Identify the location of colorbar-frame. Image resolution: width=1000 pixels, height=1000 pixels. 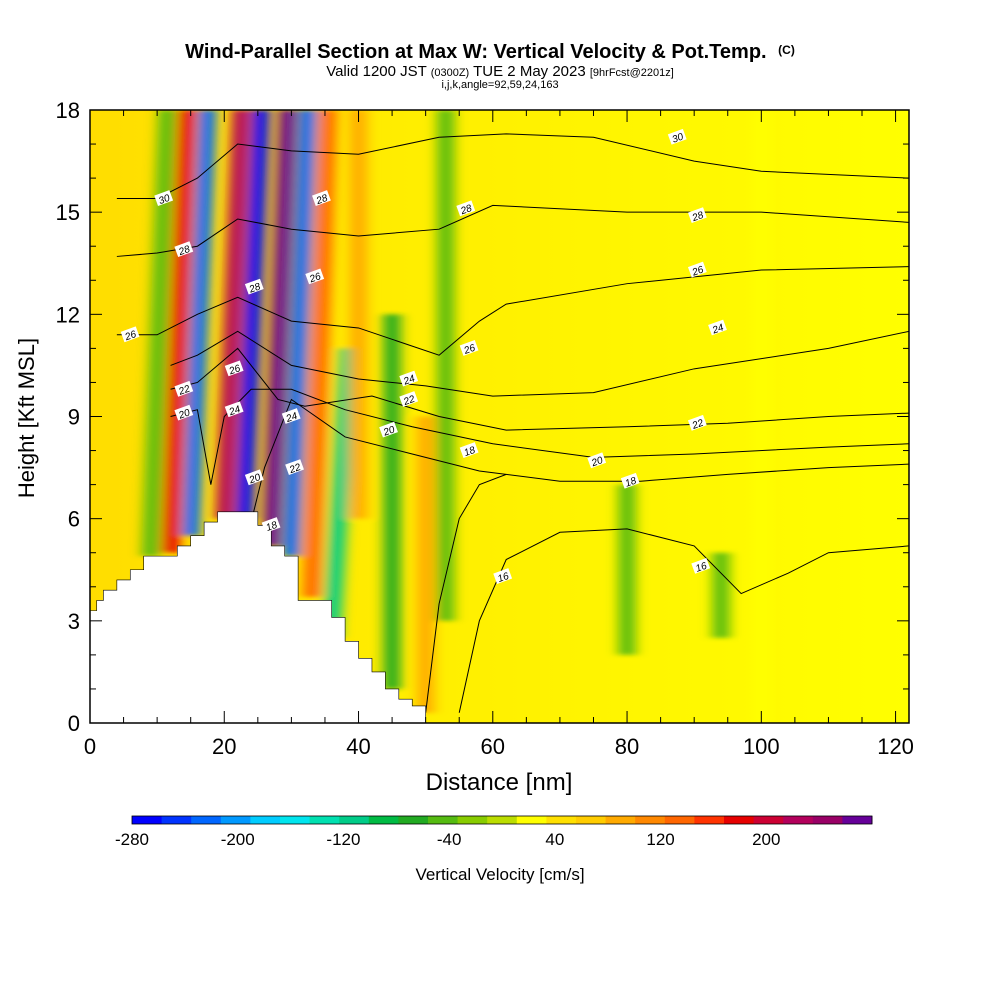
(502, 820).